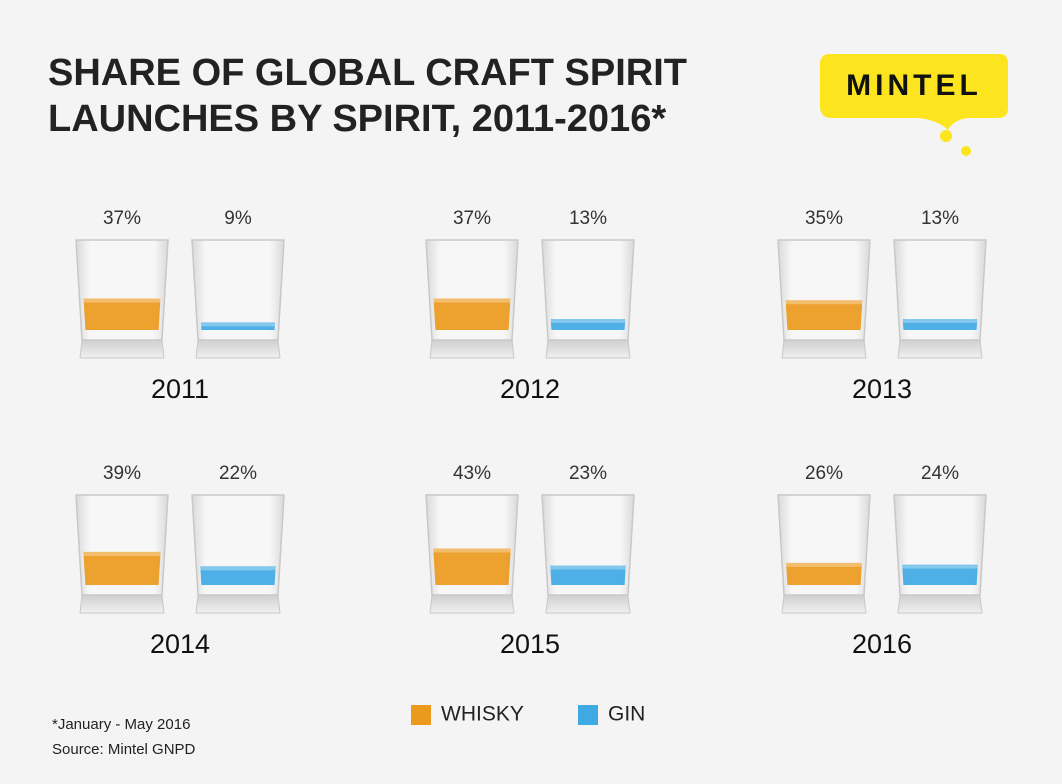 The width and height of the screenshot is (1062, 784). What do you see at coordinates (180, 644) in the screenshot?
I see `category-label: 2014` at bounding box center [180, 644].